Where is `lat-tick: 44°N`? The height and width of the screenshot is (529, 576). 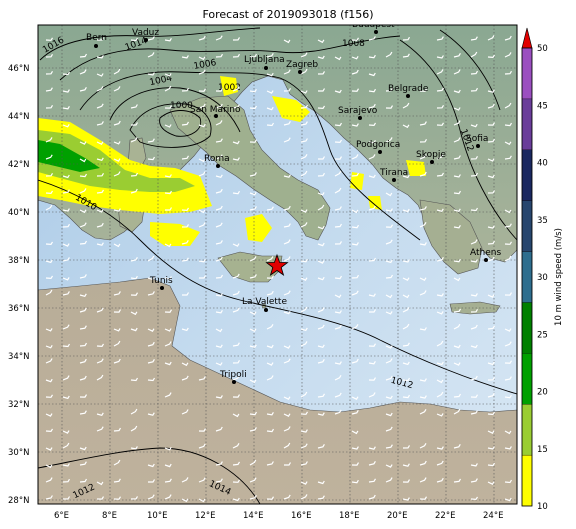 lat-tick: 44°N is located at coordinates (18, 117).